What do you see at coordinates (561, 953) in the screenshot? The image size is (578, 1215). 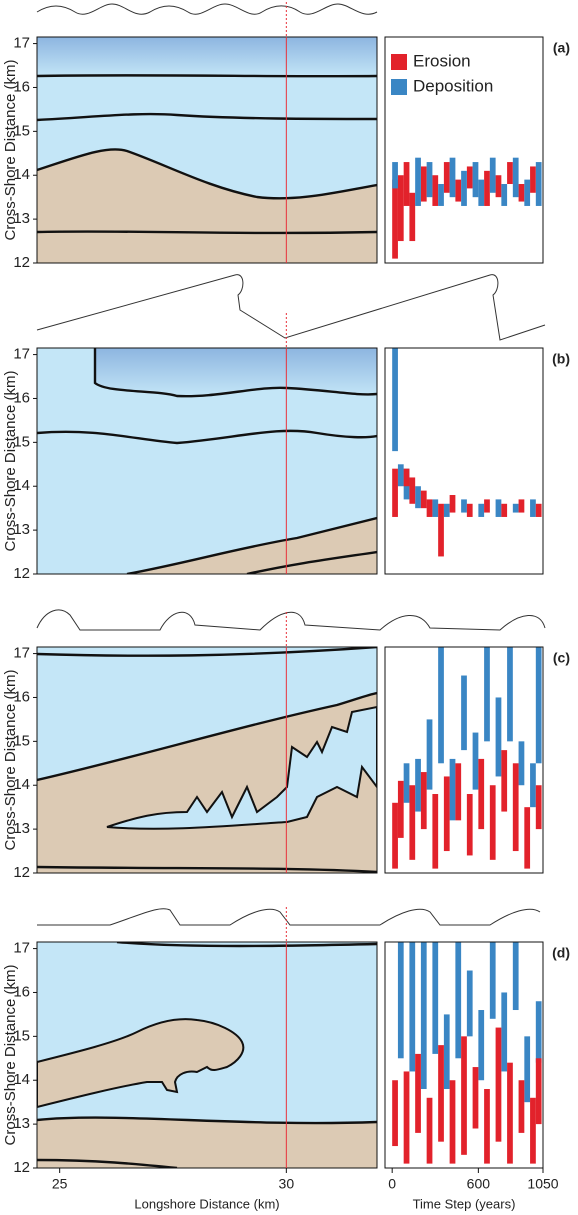 I see `panel-label: (d)` at bounding box center [561, 953].